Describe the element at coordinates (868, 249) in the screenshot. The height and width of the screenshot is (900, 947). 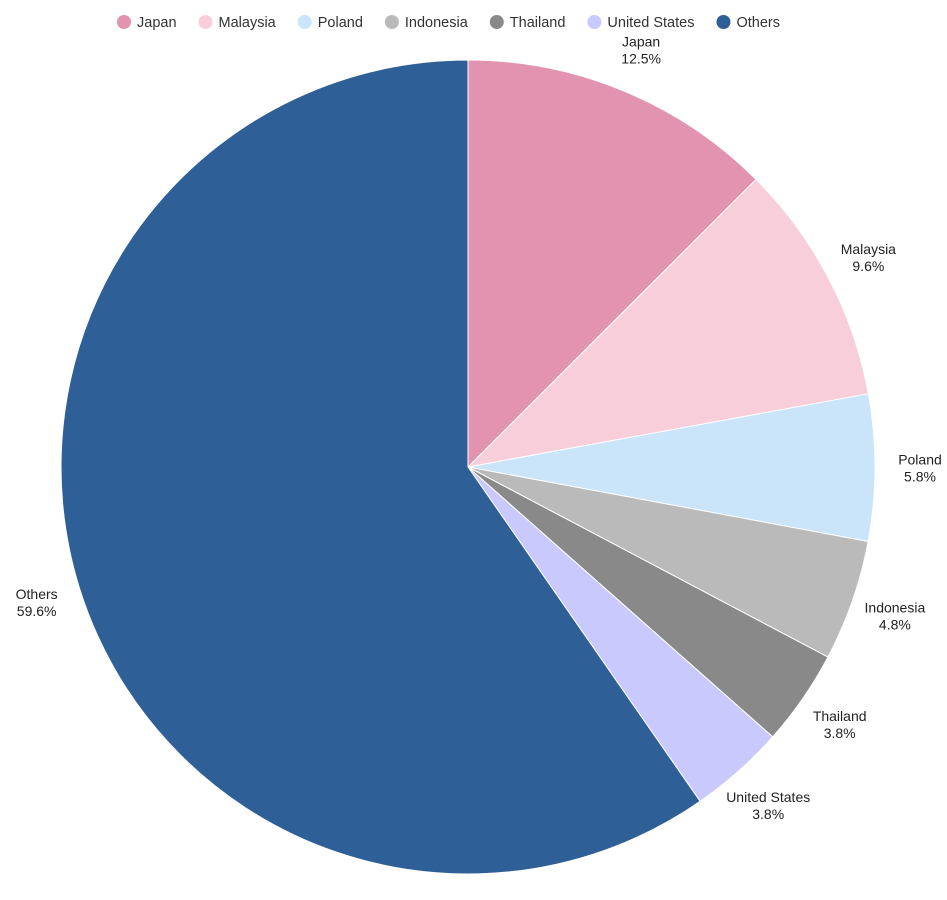
I see `slice-label-malaysia: Malaysia` at that location.